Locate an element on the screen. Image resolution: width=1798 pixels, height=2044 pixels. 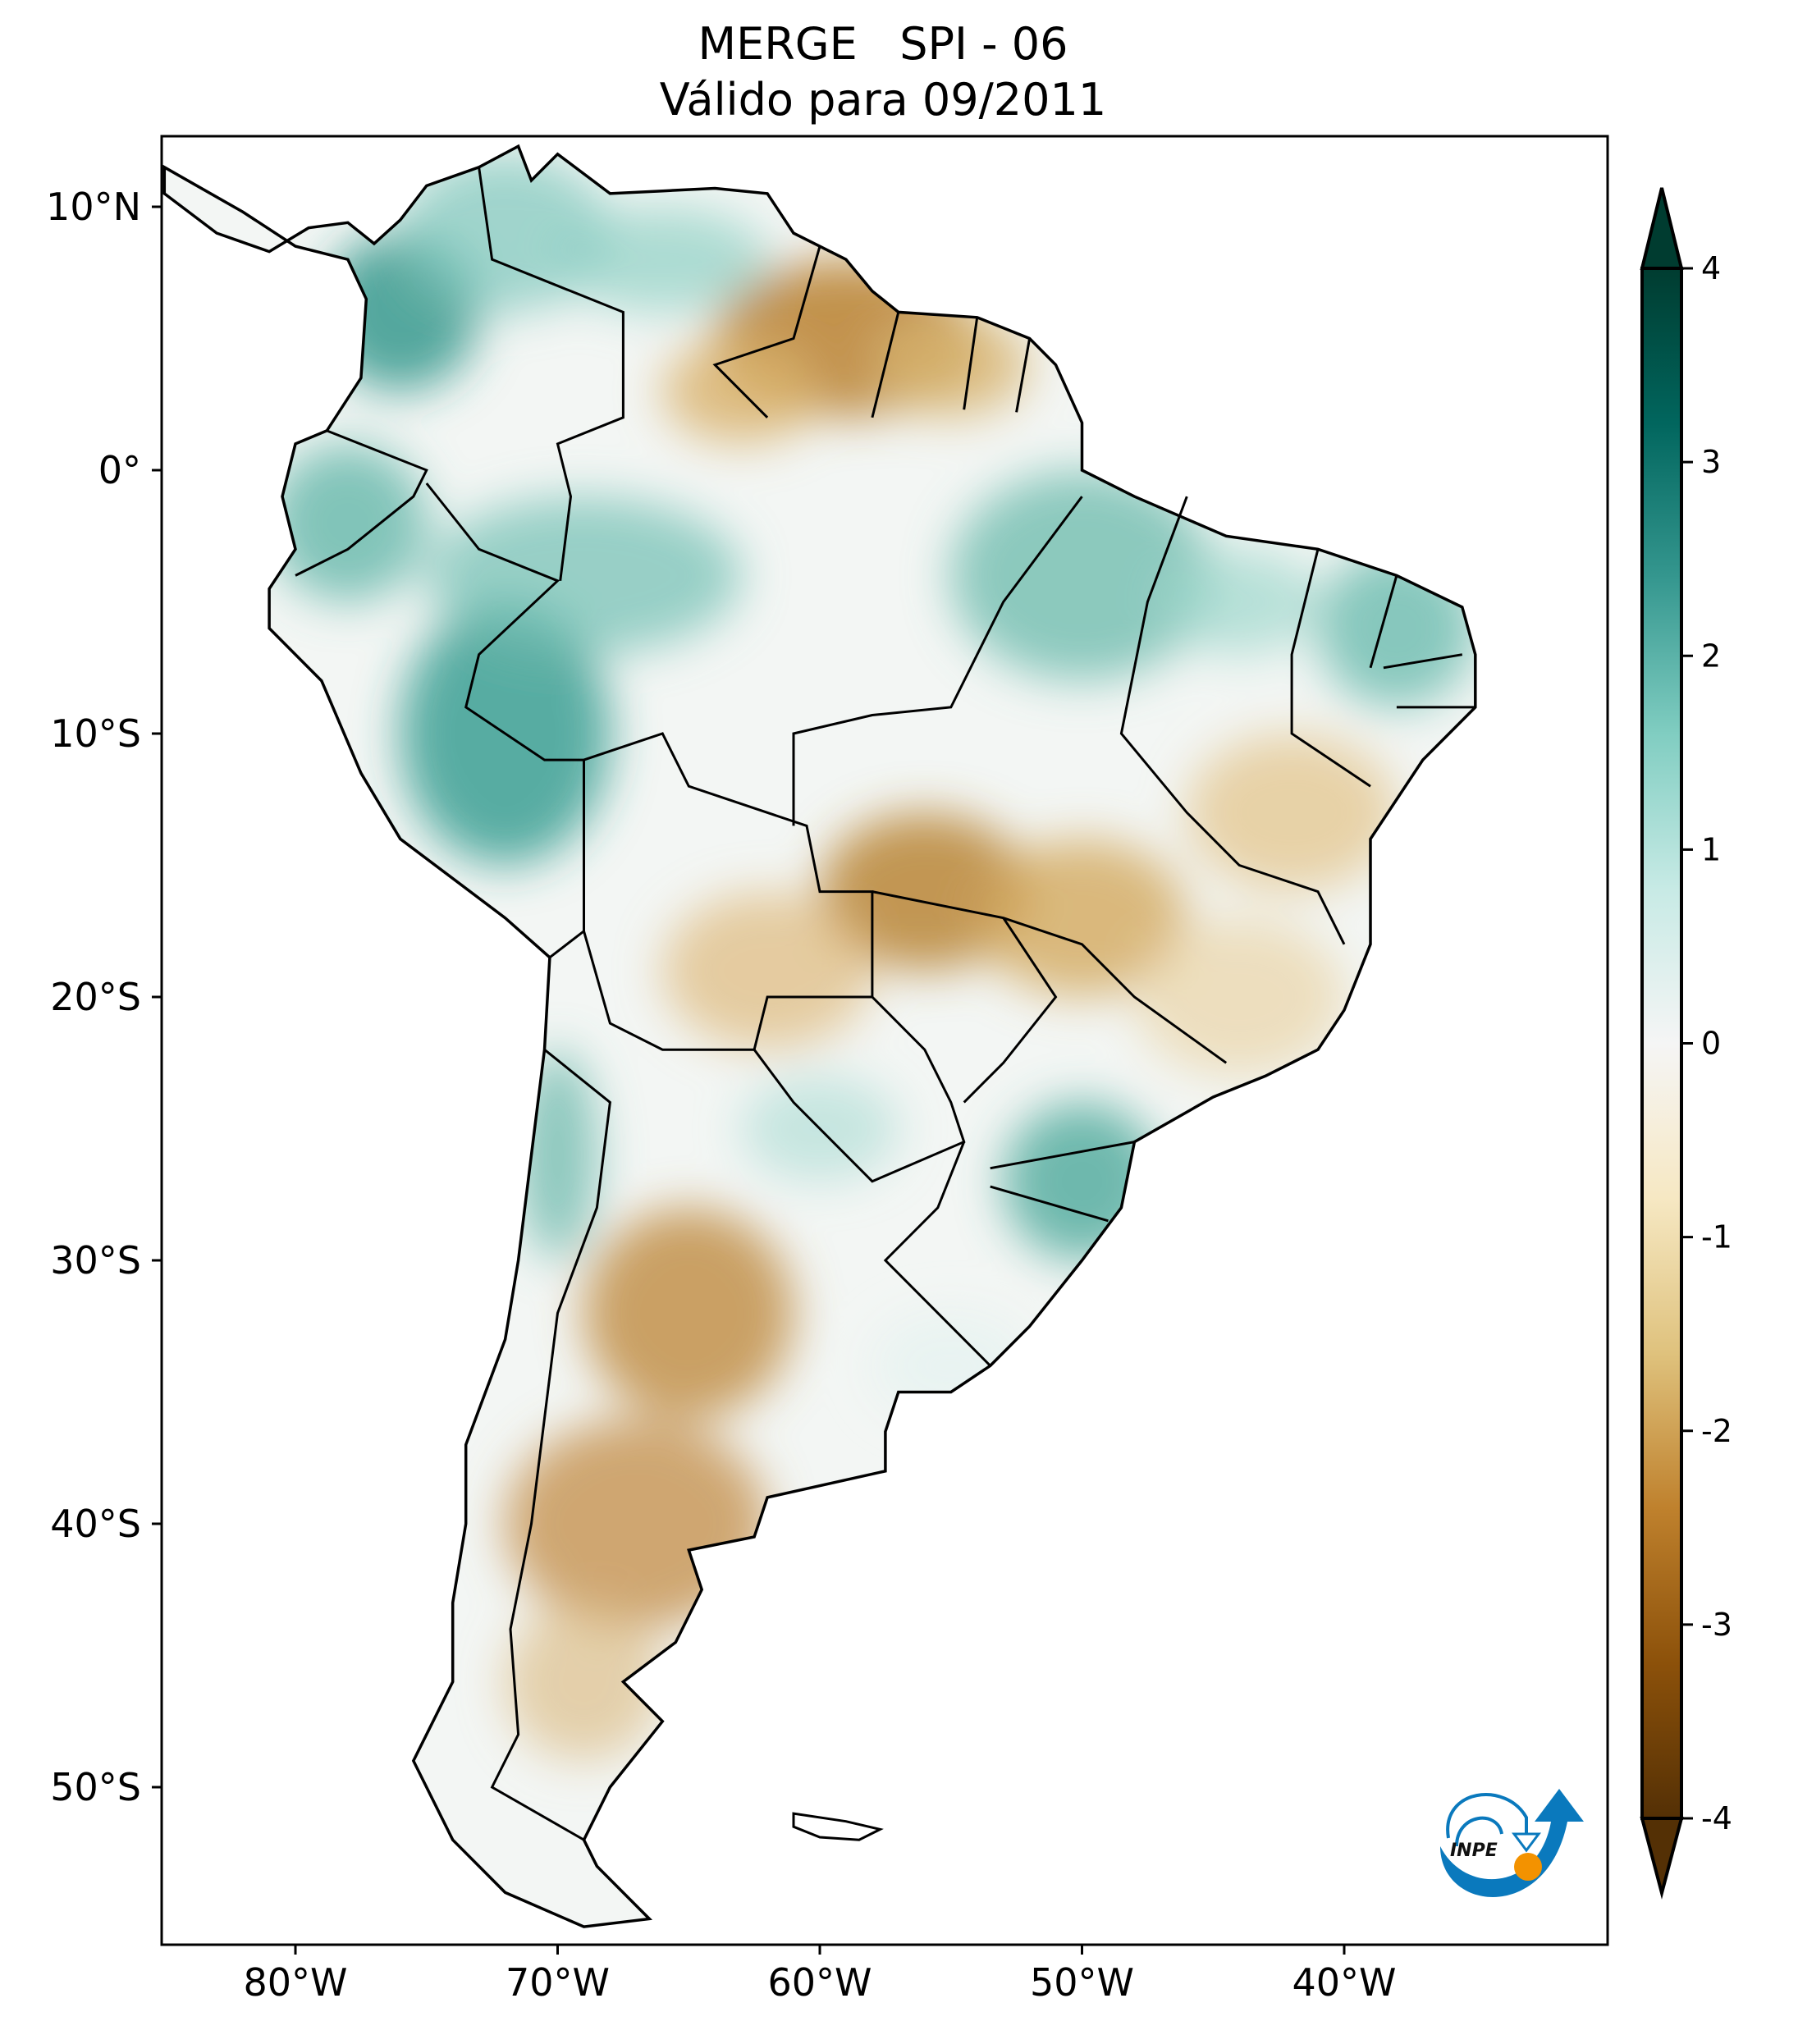
x-tick-label: 40°W is located at coordinates (1344, 1983).